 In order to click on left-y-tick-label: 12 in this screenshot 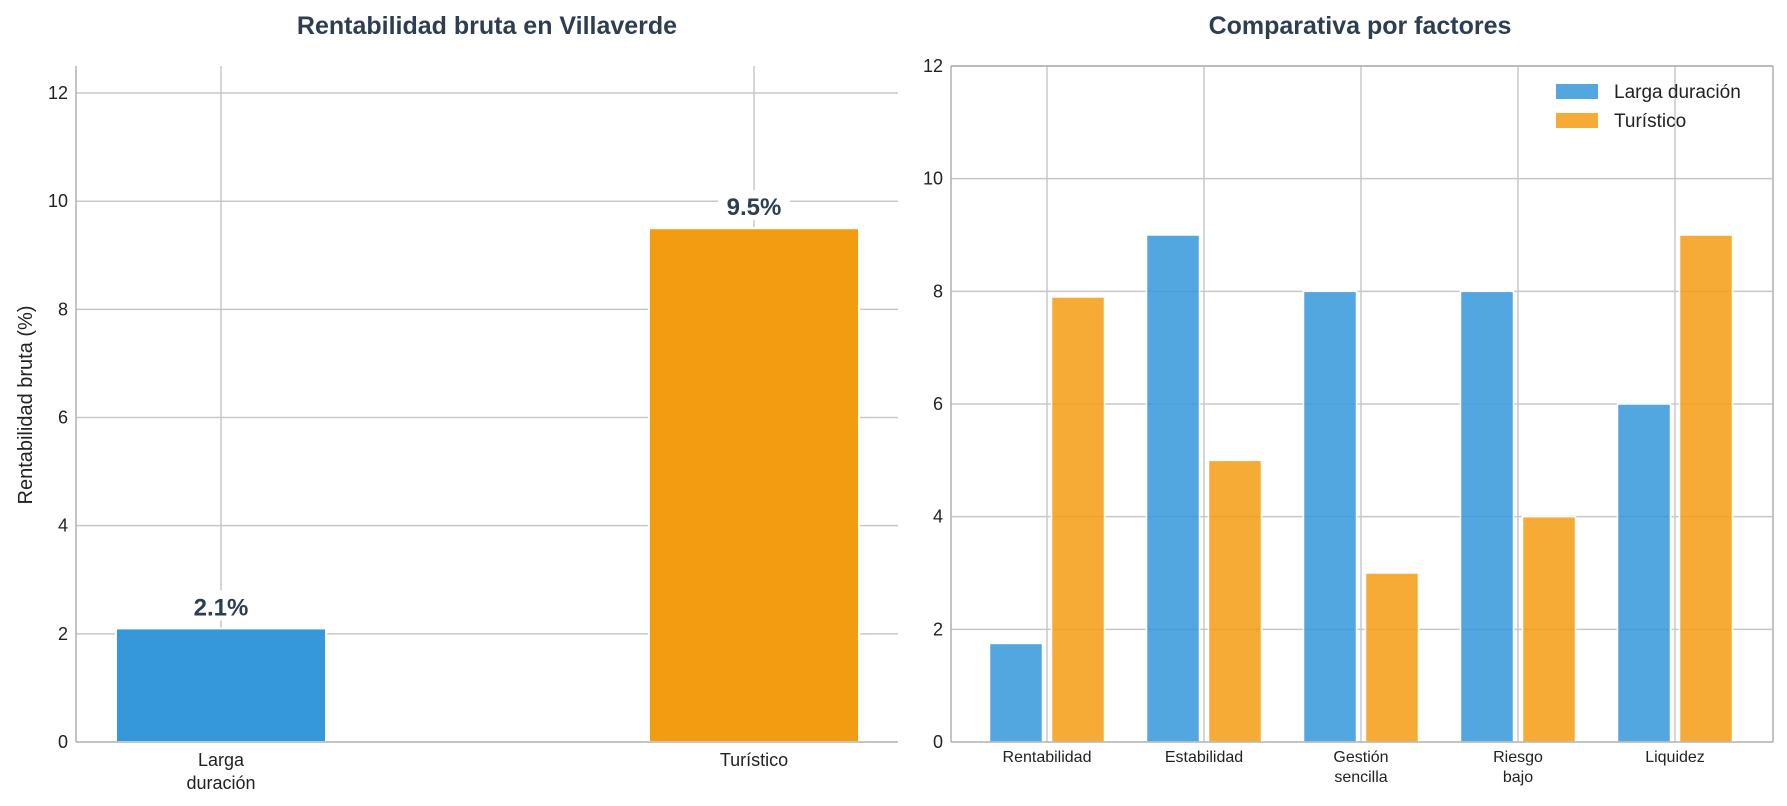, I will do `click(58, 93)`.